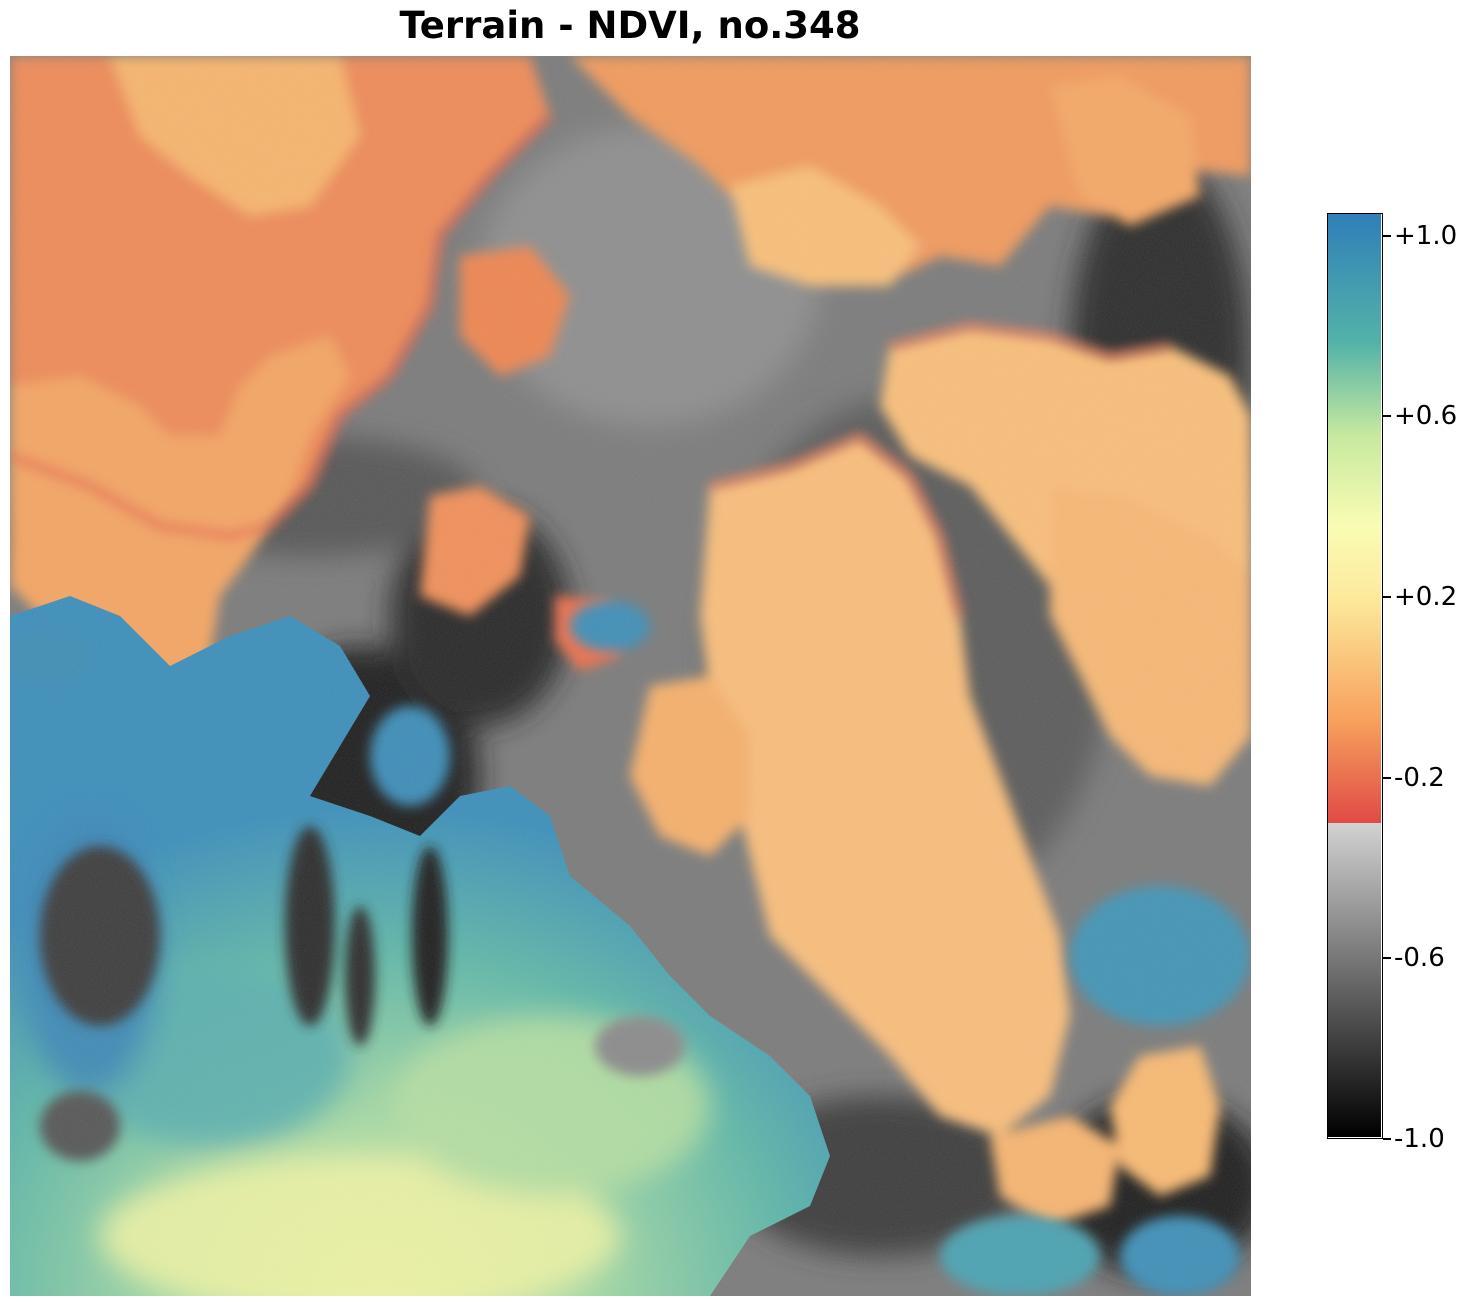 Image resolution: width=1470 pixels, height=1306 pixels. I want to click on colorbar-tick-label: +0.2, so click(1426, 596).